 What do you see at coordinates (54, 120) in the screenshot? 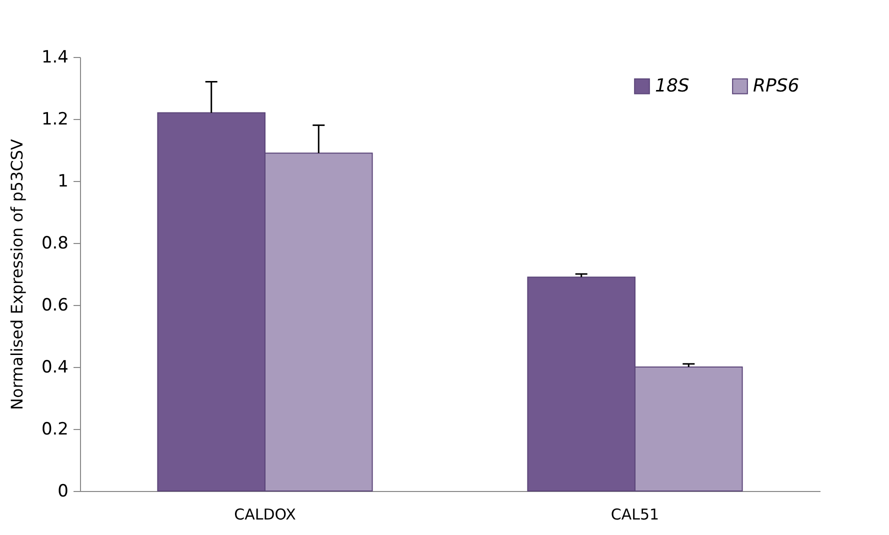
I see `y-tick-label: 1.2` at bounding box center [54, 120].